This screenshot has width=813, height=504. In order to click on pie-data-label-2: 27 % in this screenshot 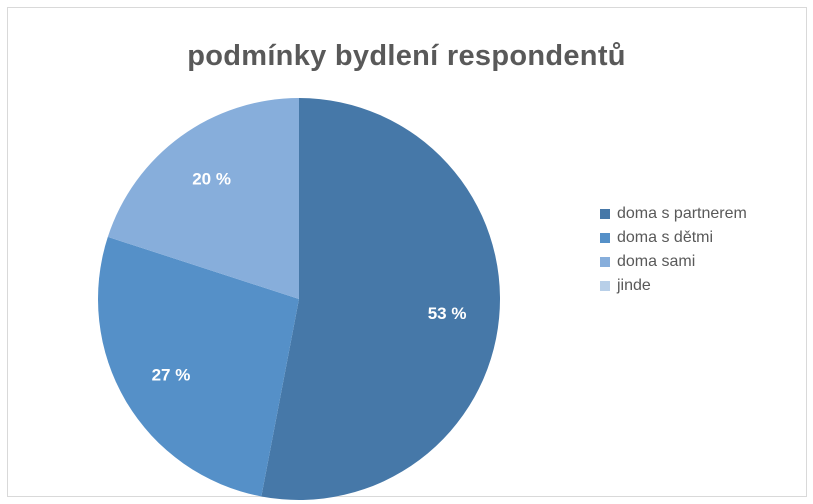, I will do `click(171, 375)`.